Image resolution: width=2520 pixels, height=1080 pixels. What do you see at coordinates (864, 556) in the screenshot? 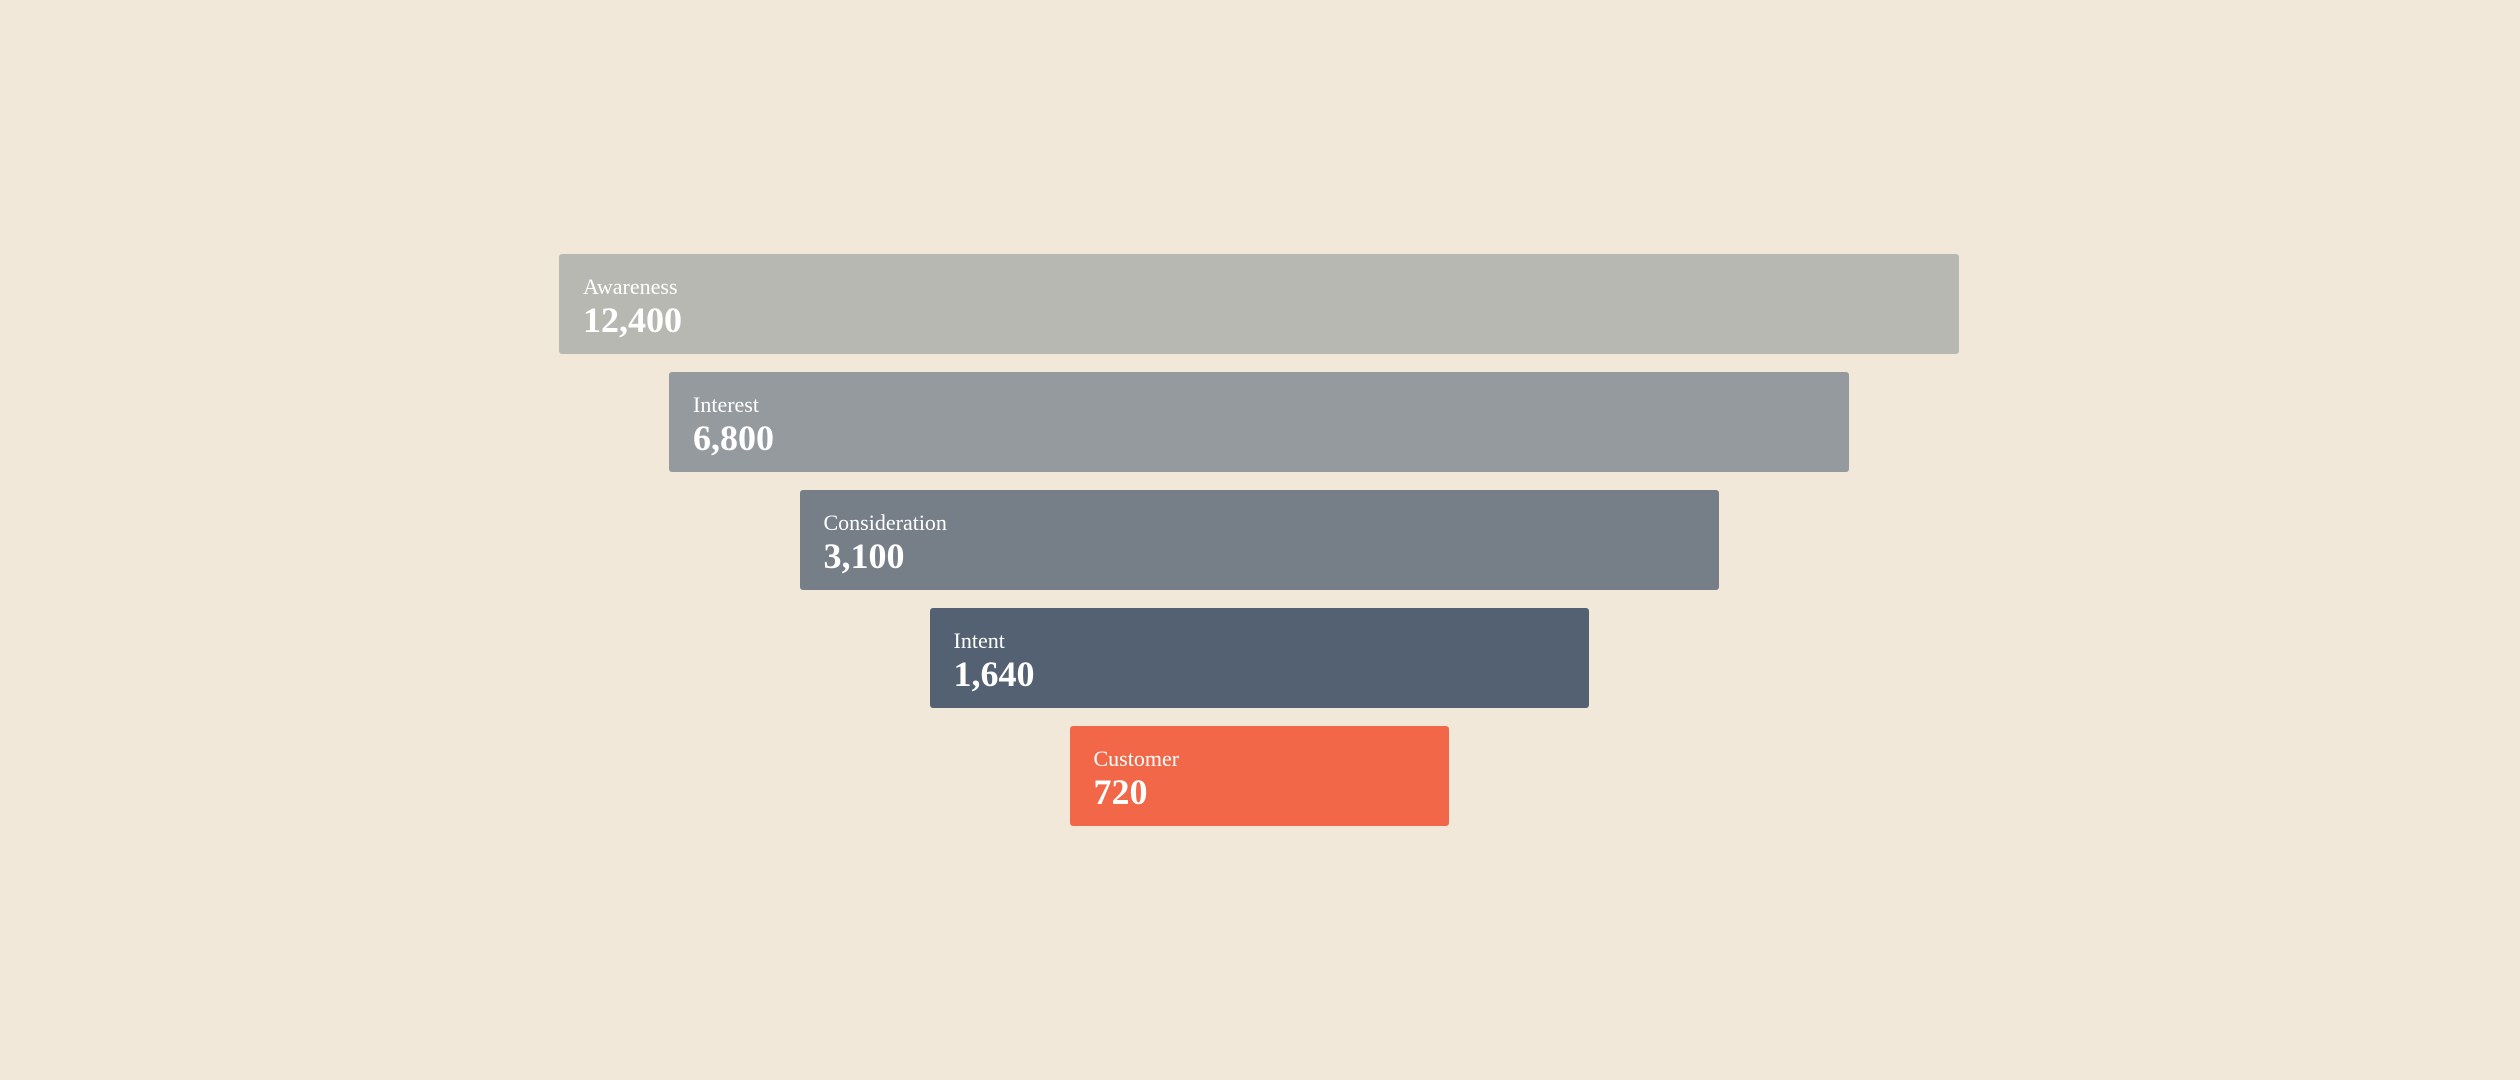
I see `stage-value: 3,100` at bounding box center [864, 556].